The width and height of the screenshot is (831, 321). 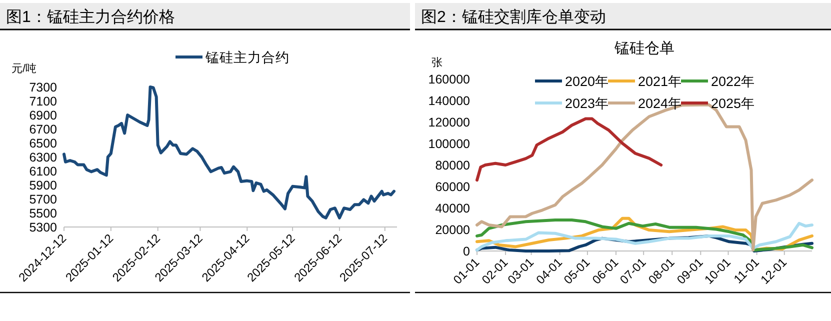 What do you see at coordinates (513, 17) in the screenshot?
I see `chart-title: 图2：锰硅交割库仓单变动` at bounding box center [513, 17].